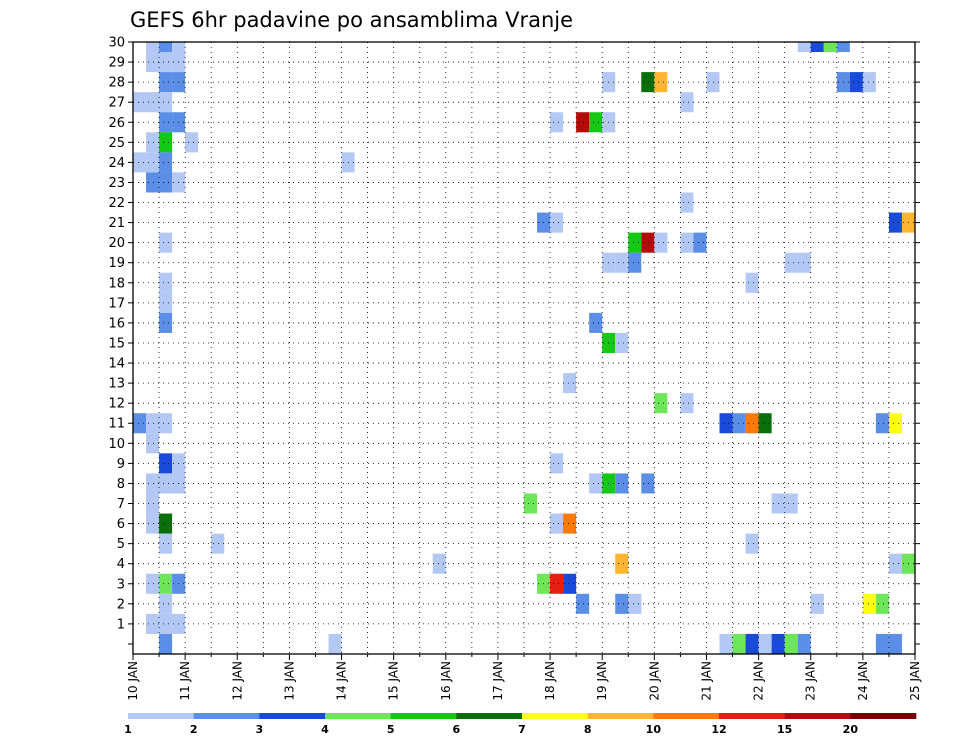 The image size is (960, 742). I want to click on colorbar-label: 1, so click(128, 729).